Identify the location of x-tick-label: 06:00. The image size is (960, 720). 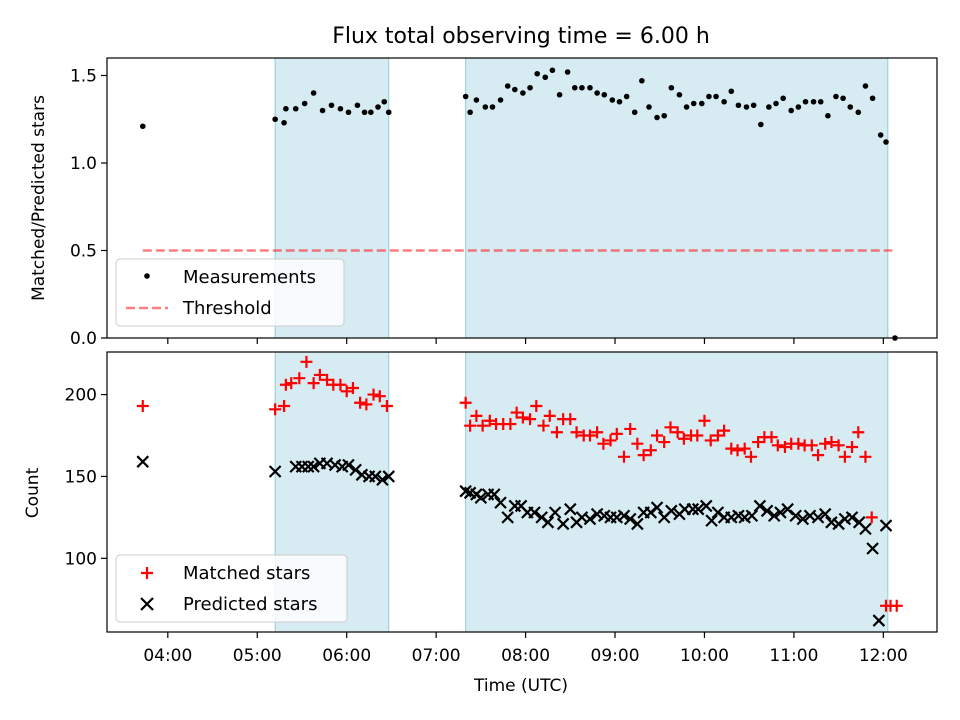
(346, 656).